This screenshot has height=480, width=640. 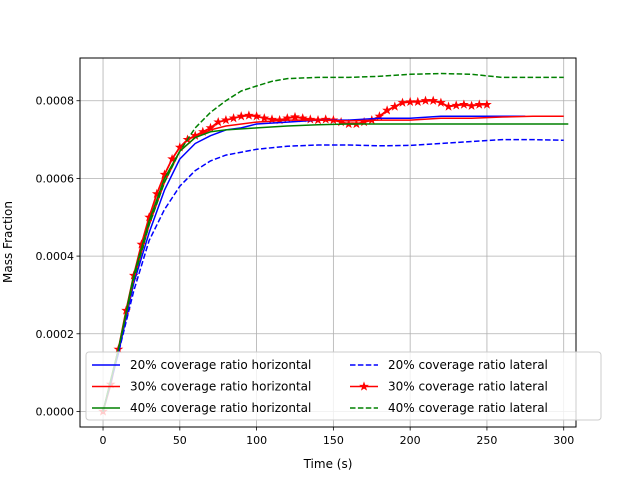 I want to click on x-tick-label: 0, so click(x=103, y=440).